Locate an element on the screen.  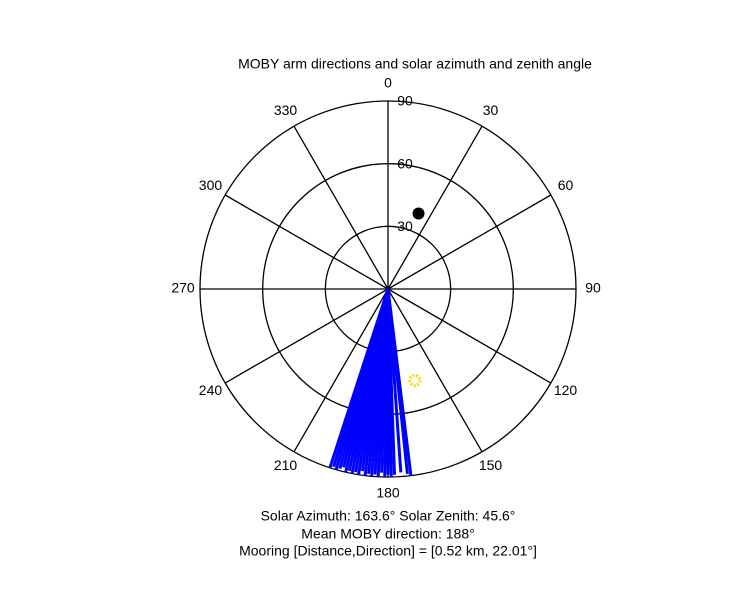
theta-tick-label: 240 is located at coordinates (211, 390).